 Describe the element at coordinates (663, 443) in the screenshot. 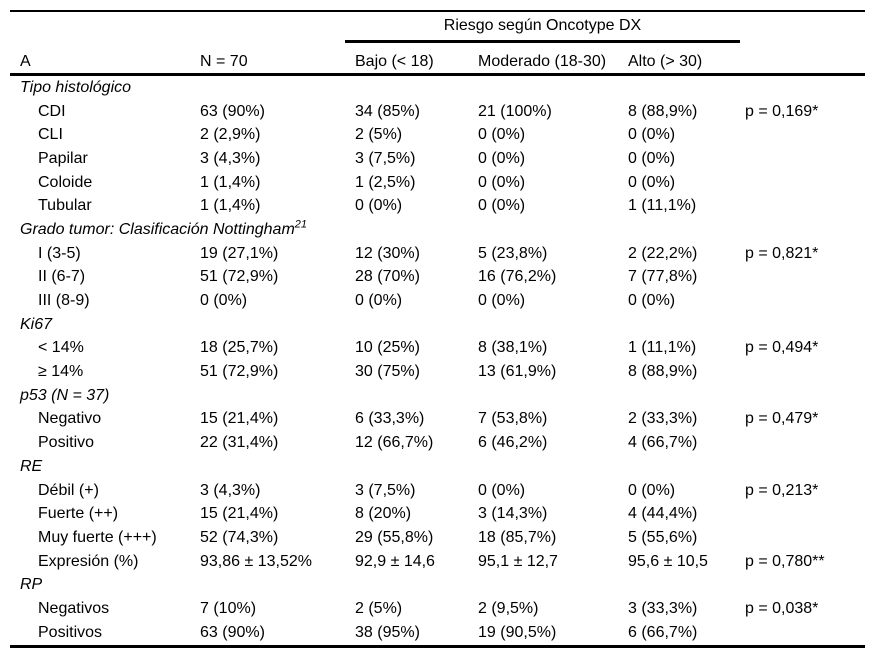

I see `value-cell: 4 (66,7%)` at that location.